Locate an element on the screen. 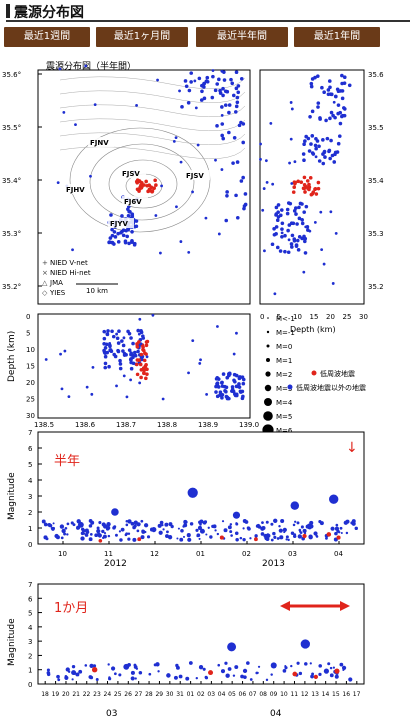  month-period-label: 1か月 is located at coordinates (71, 608).